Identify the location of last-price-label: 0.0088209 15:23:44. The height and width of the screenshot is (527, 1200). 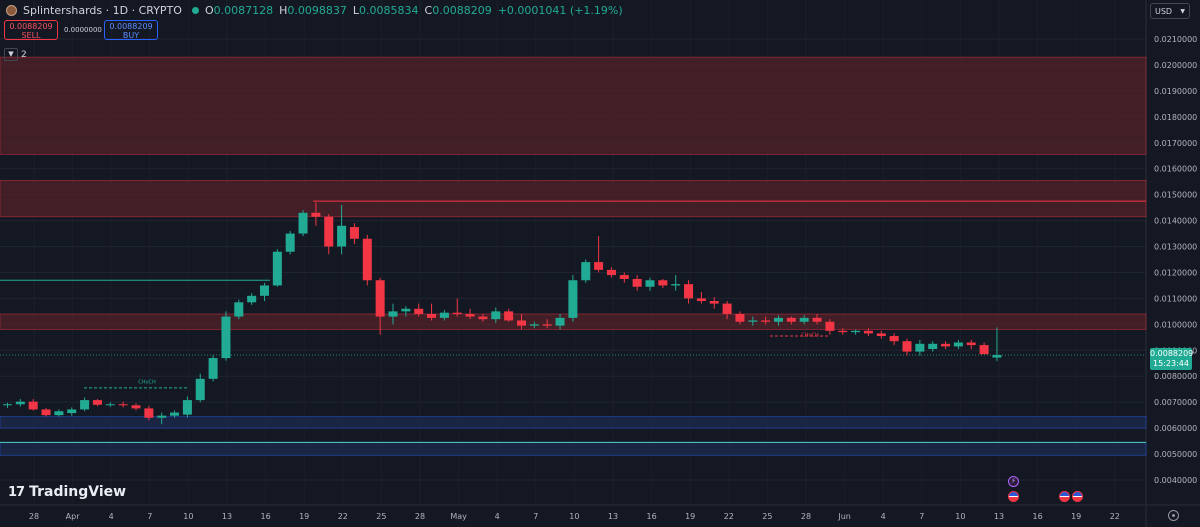
(1172, 359).